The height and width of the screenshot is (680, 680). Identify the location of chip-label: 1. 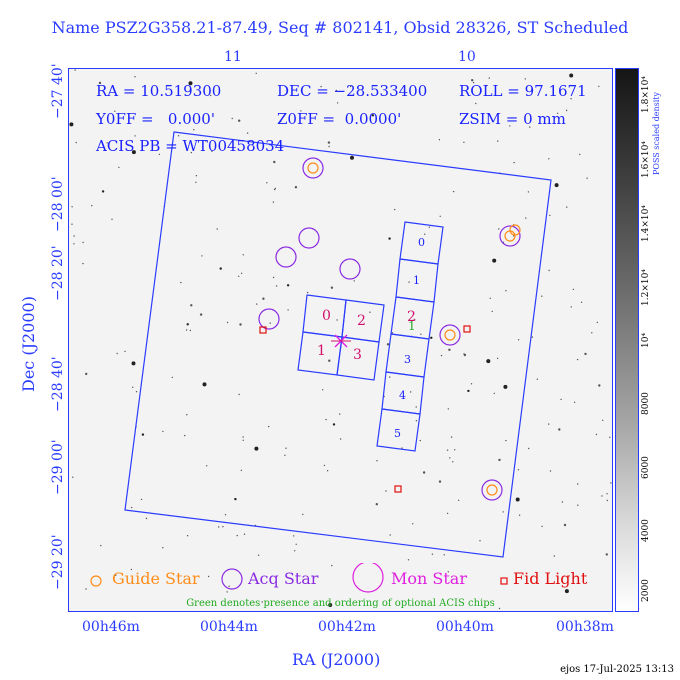
(321, 351).